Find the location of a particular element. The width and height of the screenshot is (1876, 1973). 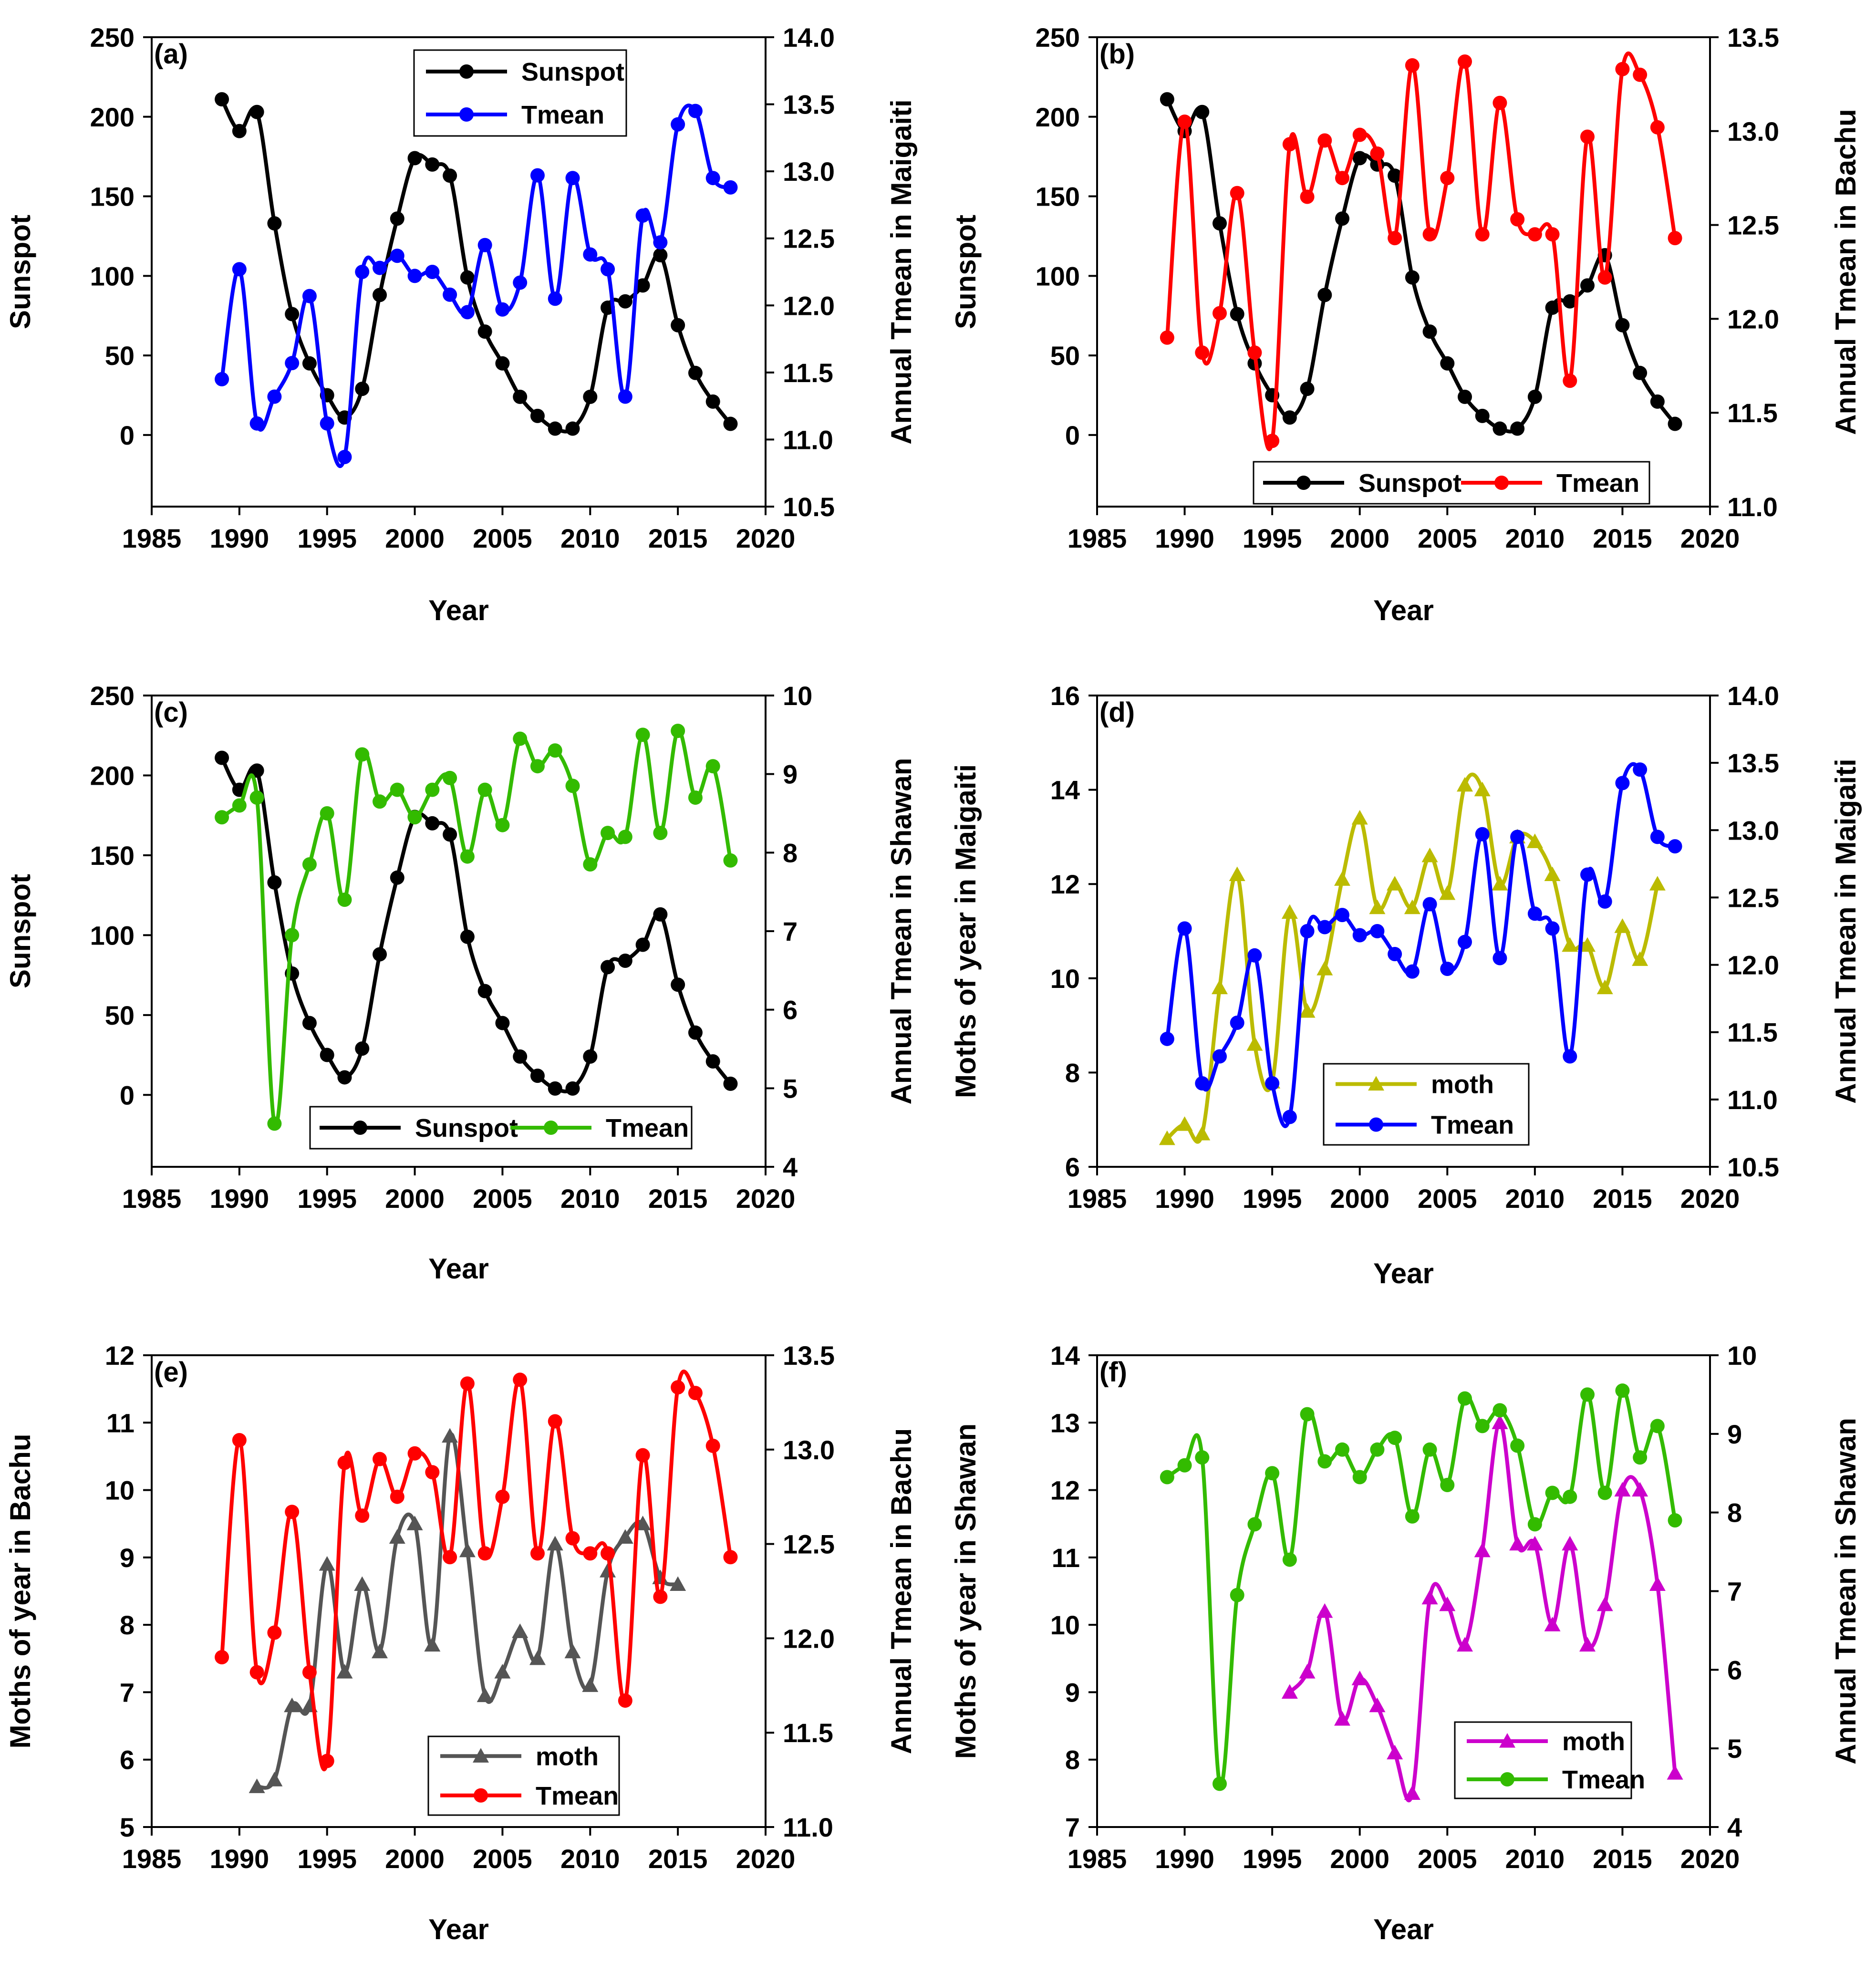

x-tick-label: 1985 is located at coordinates (1098, 1199).